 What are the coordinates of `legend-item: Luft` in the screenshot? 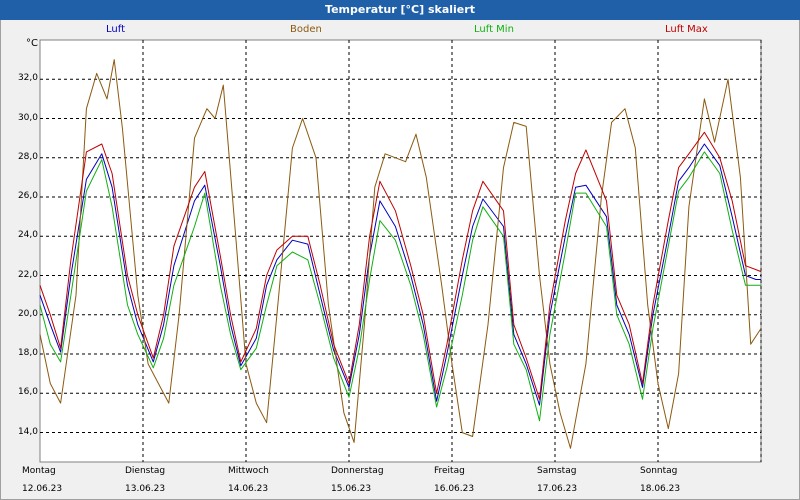 It's located at (115, 29).